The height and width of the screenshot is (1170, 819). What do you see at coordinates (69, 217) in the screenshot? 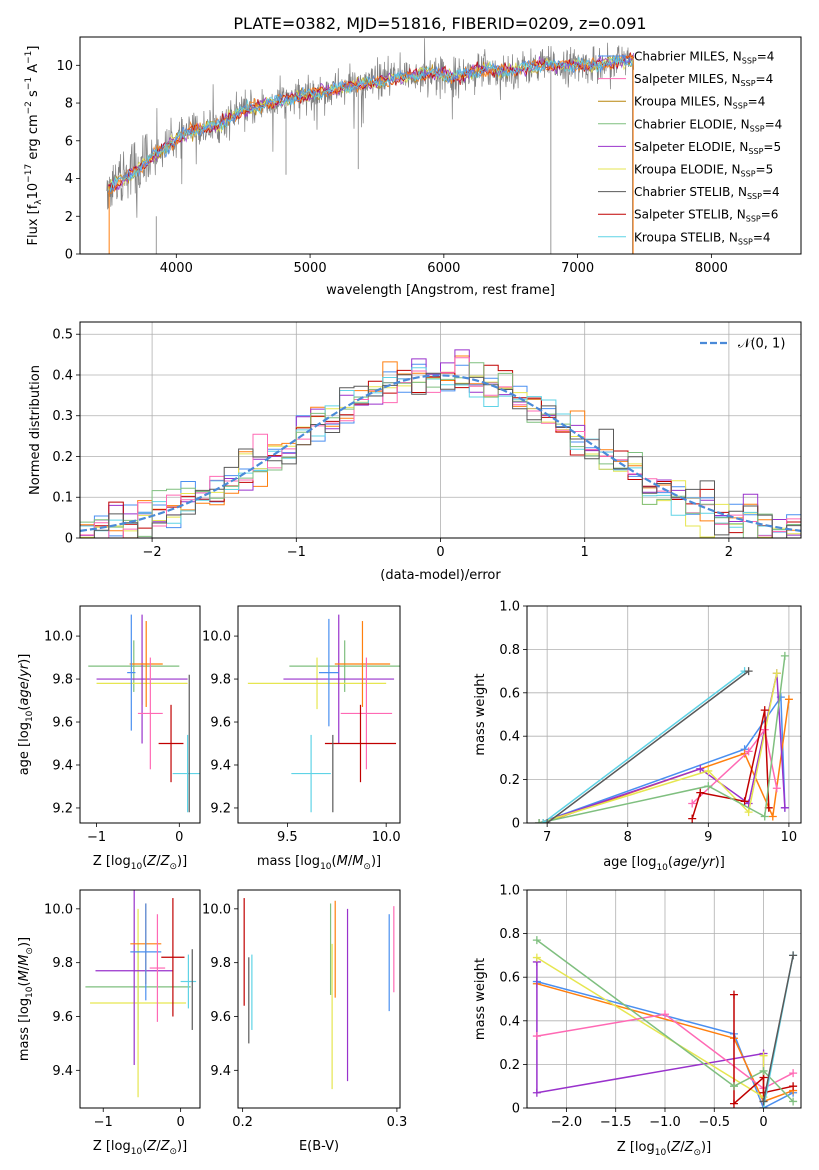
I see `y-tick-label: 2` at bounding box center [69, 217].